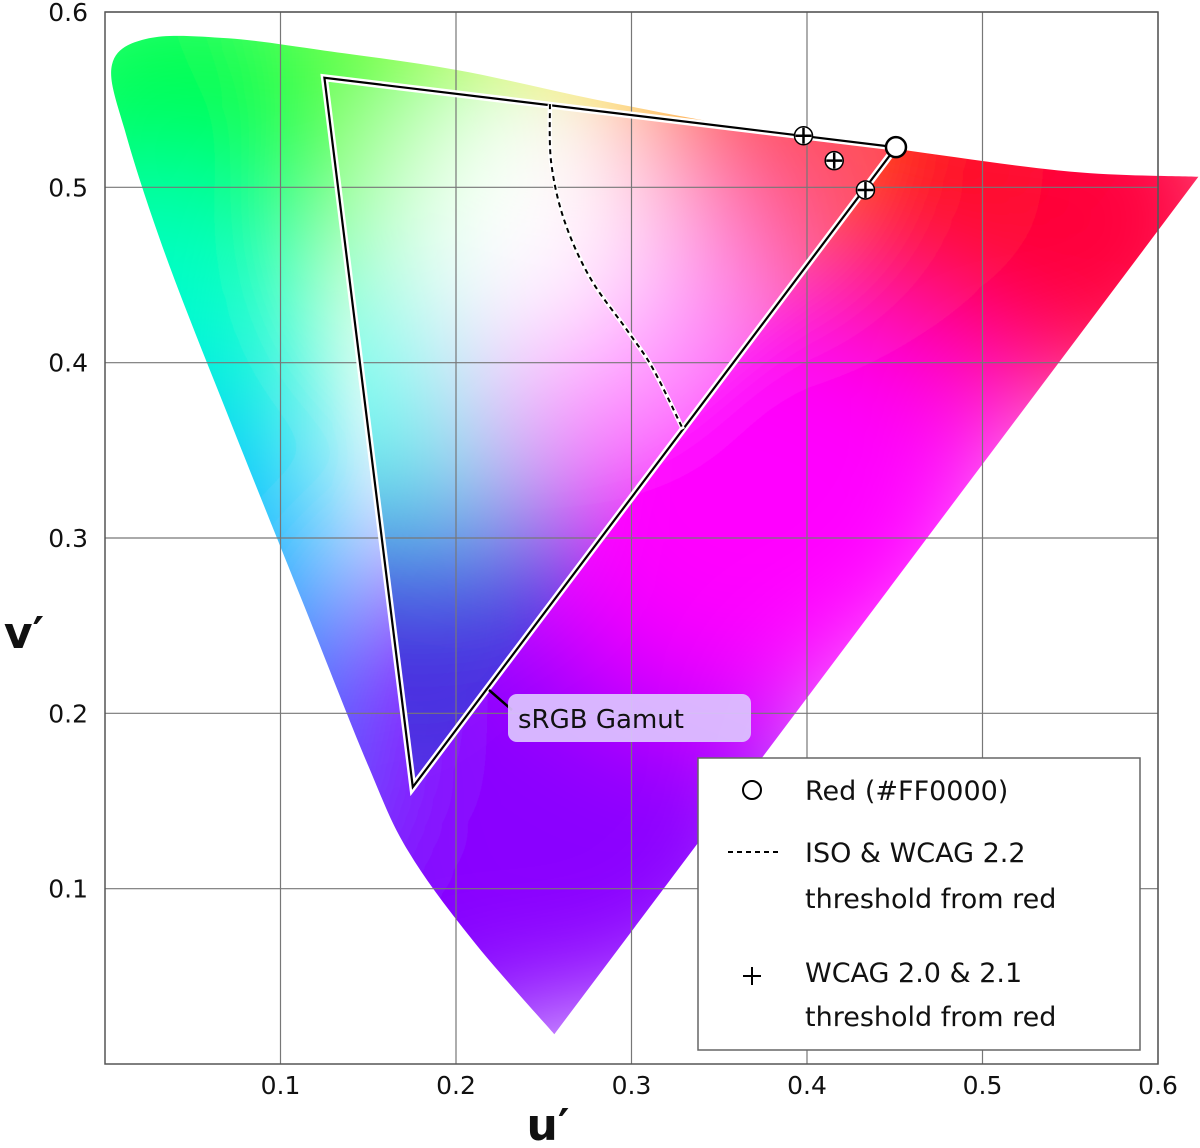 The image size is (1200, 1148). What do you see at coordinates (548, 1124) in the screenshot?
I see `x-axis-title: u′` at bounding box center [548, 1124].